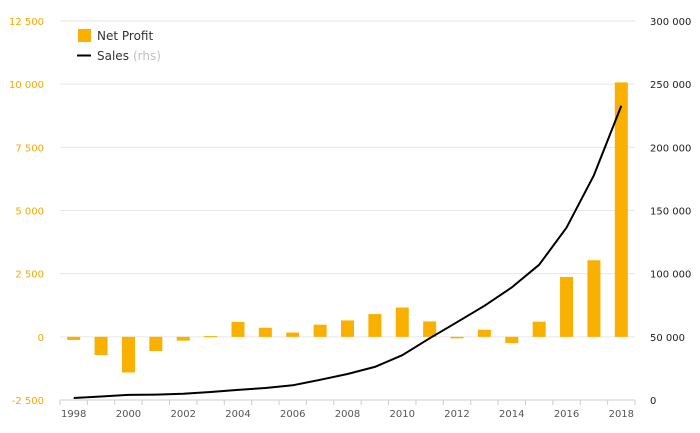 This screenshot has height=433, width=700. Describe the element at coordinates (375, 325) in the screenshot. I see `net-profit-bar-2009` at that location.